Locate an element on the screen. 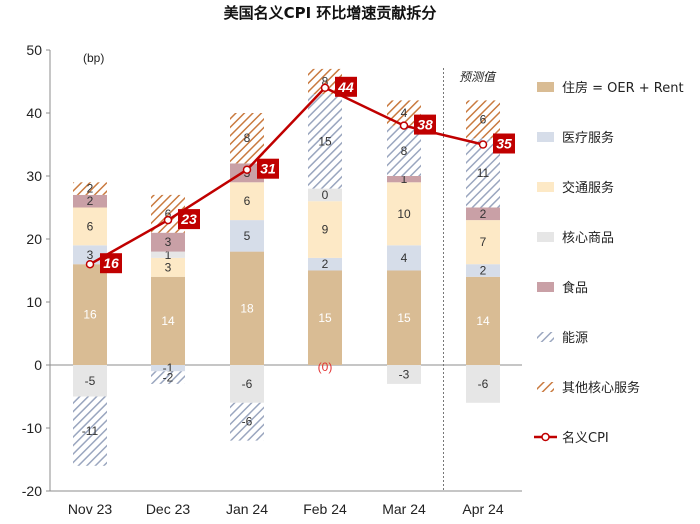  bar-segment-label: 9 is located at coordinates (325, 230).